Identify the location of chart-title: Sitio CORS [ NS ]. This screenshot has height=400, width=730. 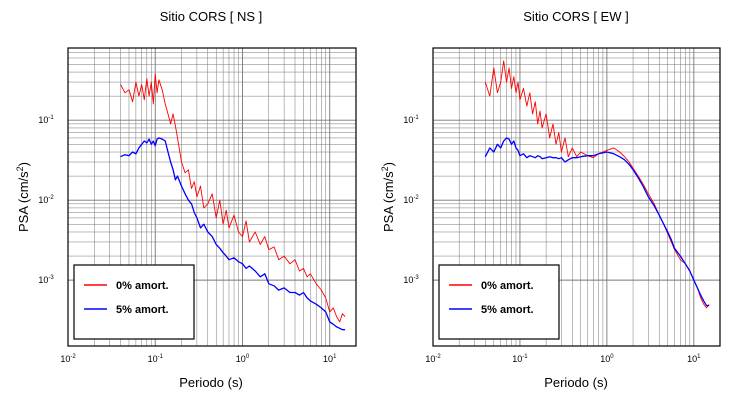
(211, 16).